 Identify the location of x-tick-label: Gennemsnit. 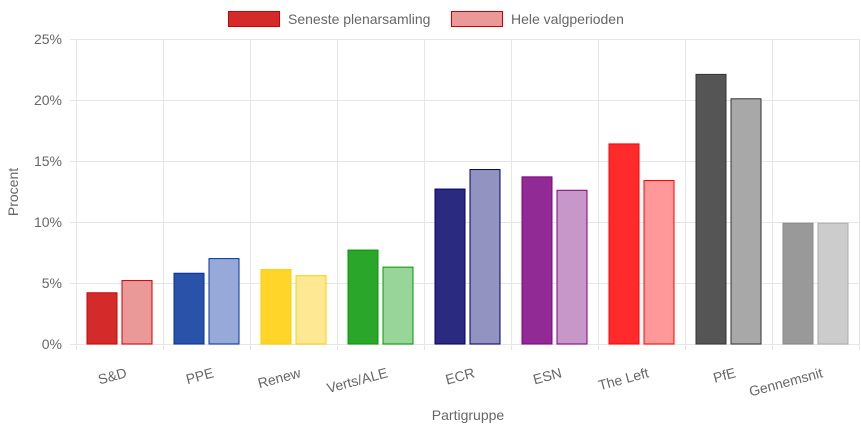
(785, 381).